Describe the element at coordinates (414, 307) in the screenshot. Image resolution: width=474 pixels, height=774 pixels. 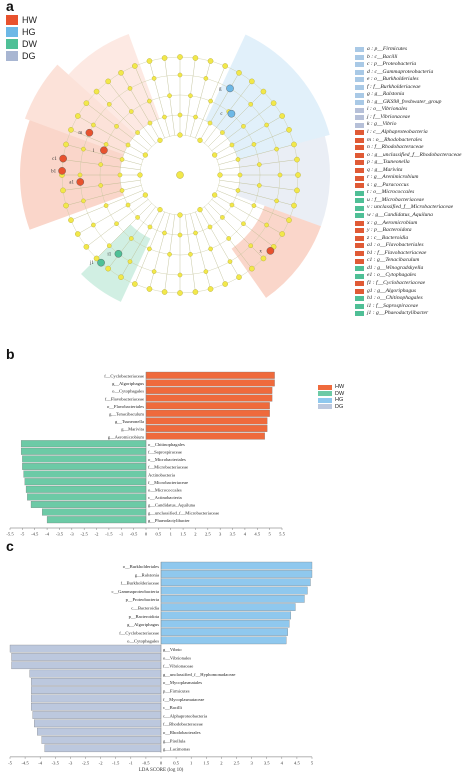
I see `taxa-legend-item: i1 : f__Saprospiraceae` at that location.